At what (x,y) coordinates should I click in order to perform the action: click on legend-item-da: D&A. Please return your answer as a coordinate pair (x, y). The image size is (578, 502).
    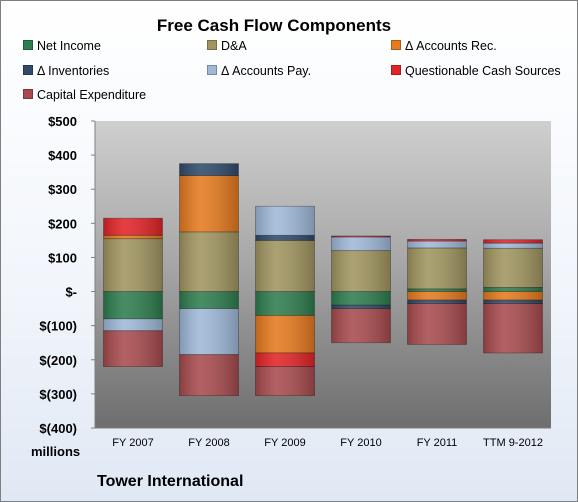
    Looking at the image, I should click on (227, 46).